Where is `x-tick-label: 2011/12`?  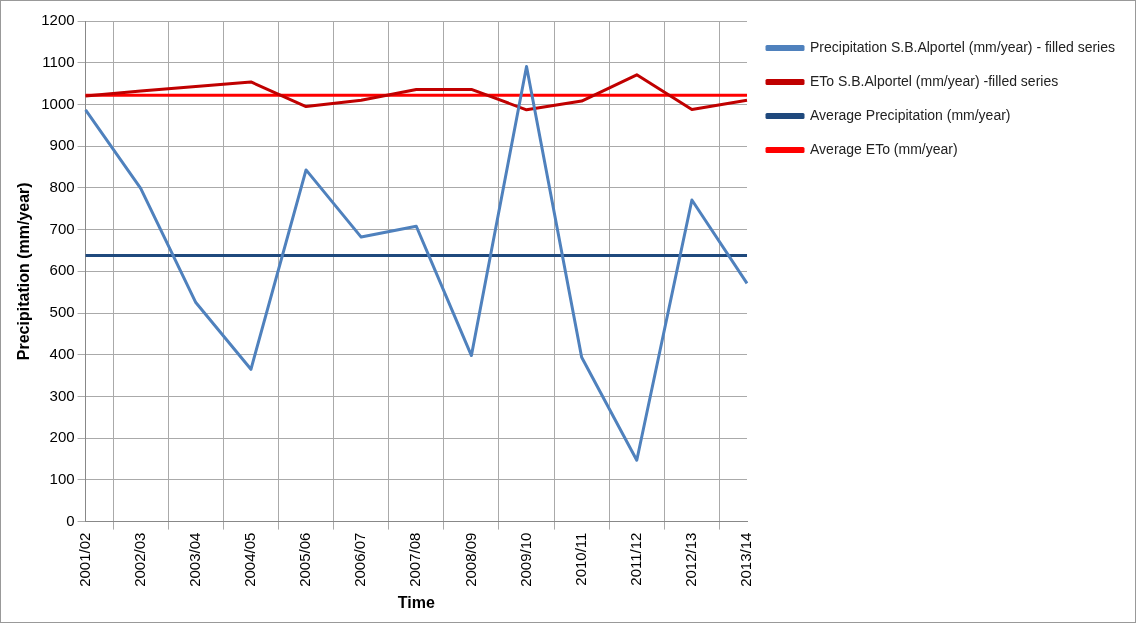 x-tick-label: 2011/12 is located at coordinates (635, 559).